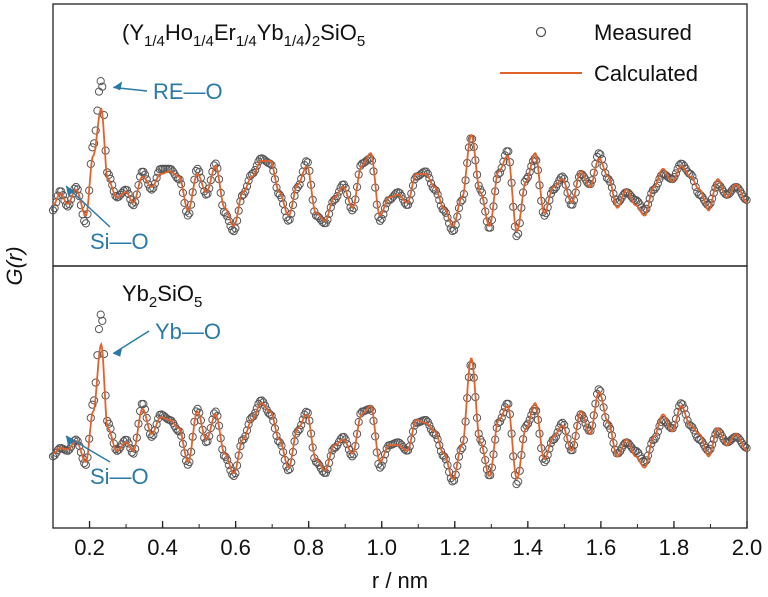 Image resolution: width=768 pixels, height=597 pixels. Describe the element at coordinates (162, 296) in the screenshot. I see `bottom-composition-label: Yb2SiO5` at that location.